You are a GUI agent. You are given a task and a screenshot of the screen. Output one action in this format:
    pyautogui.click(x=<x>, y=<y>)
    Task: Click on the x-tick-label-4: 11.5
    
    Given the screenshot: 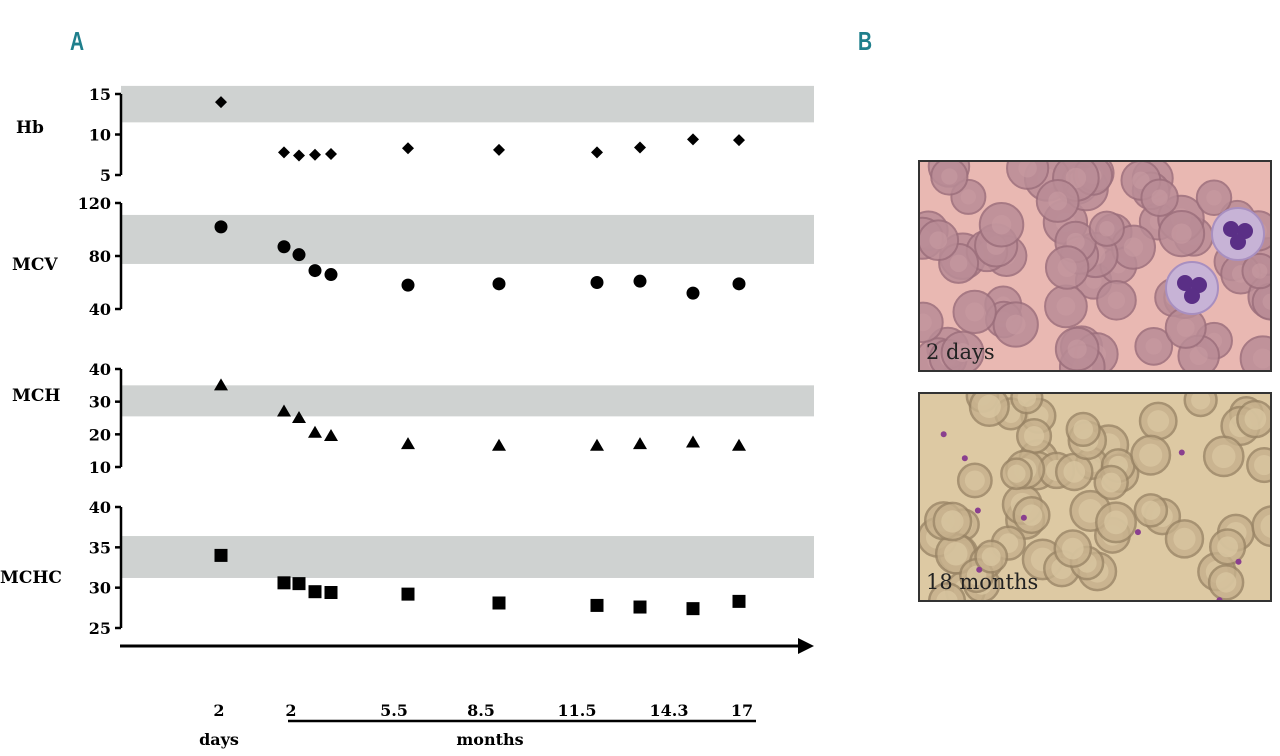 What is the action you would take?
    pyautogui.click(x=577, y=710)
    